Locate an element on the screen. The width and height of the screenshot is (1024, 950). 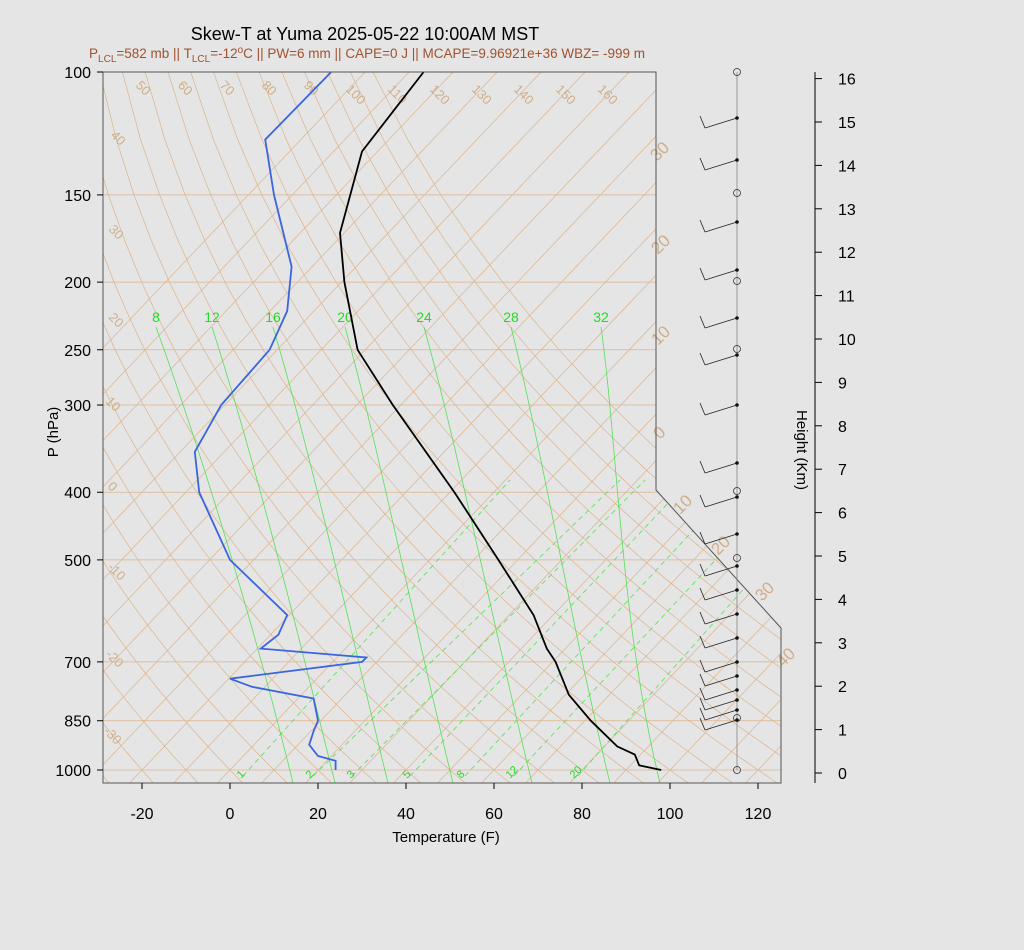
height-tick-label: 8 is located at coordinates (842, 427).